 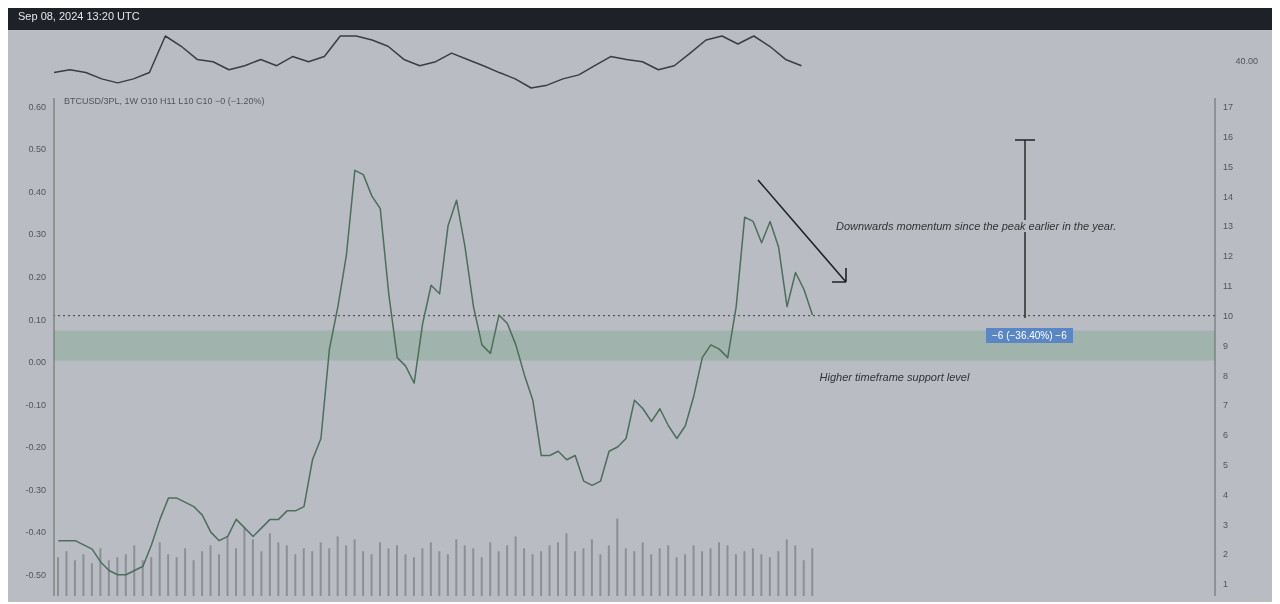 I want to click on y2-tick-label: 10, so click(x=1228, y=315).